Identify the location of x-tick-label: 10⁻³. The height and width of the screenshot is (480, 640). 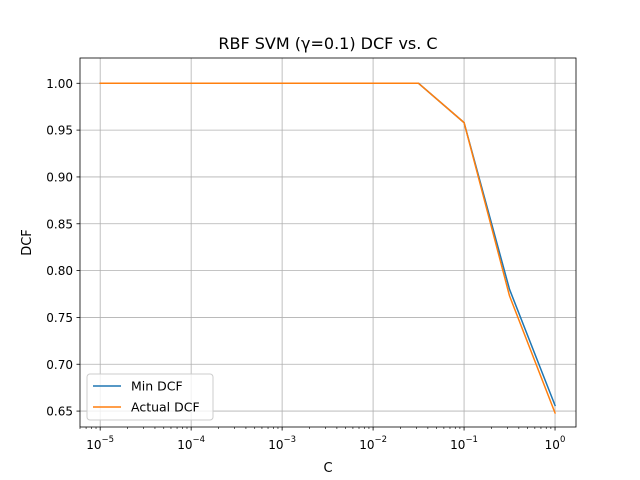
(282, 443).